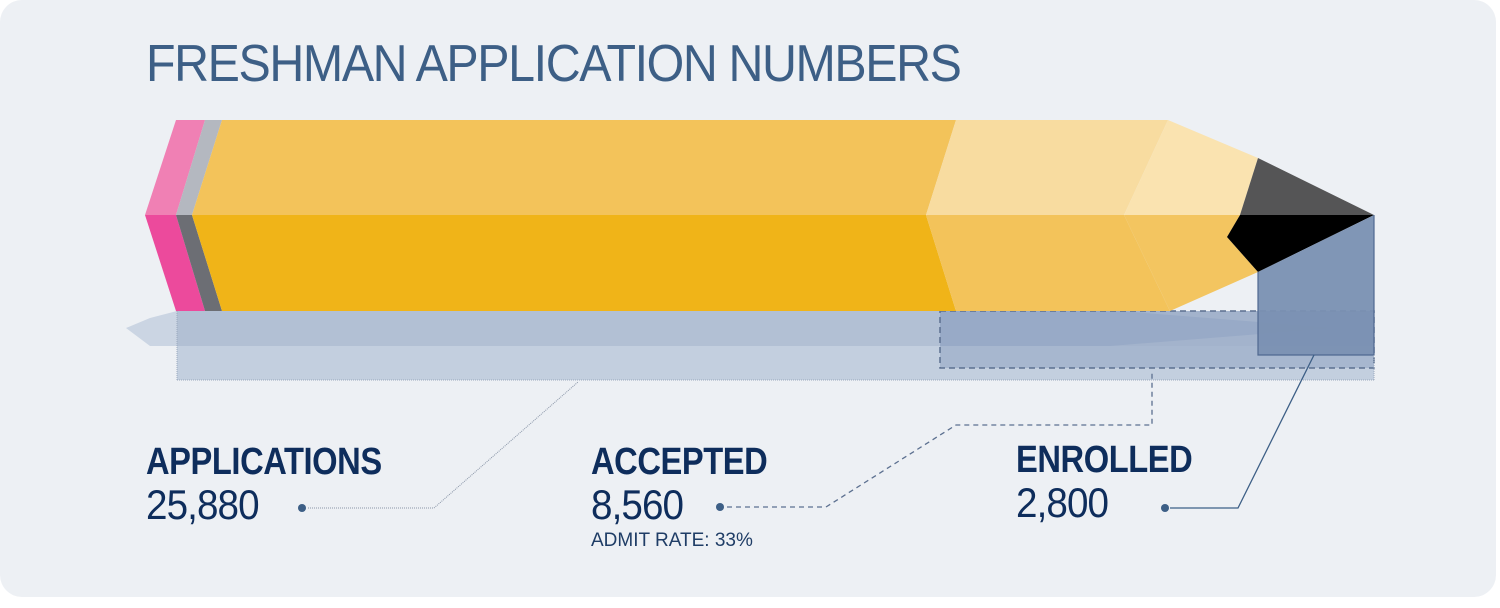  I want to click on applications-connector, so click(438, 446).